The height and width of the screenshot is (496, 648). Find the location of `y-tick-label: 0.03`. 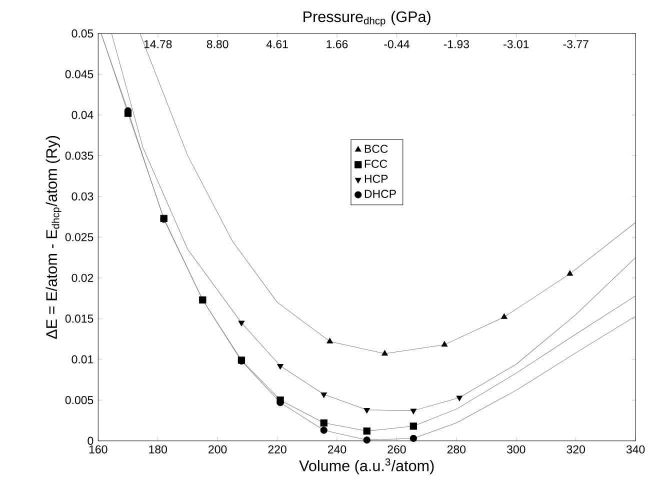

y-tick-label: 0.03 is located at coordinates (83, 196).